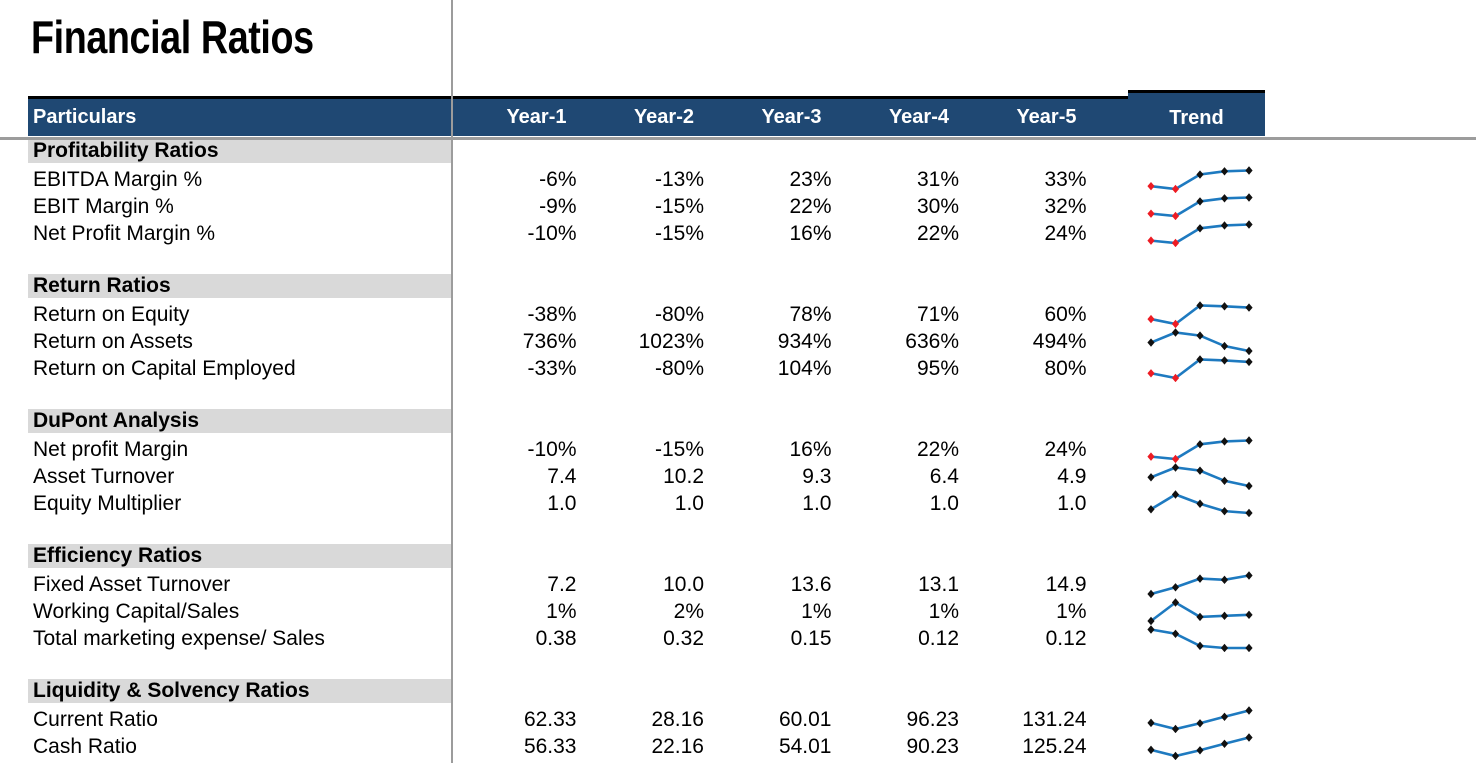  I want to click on section-header-label: Return Ratios, so click(240, 286).